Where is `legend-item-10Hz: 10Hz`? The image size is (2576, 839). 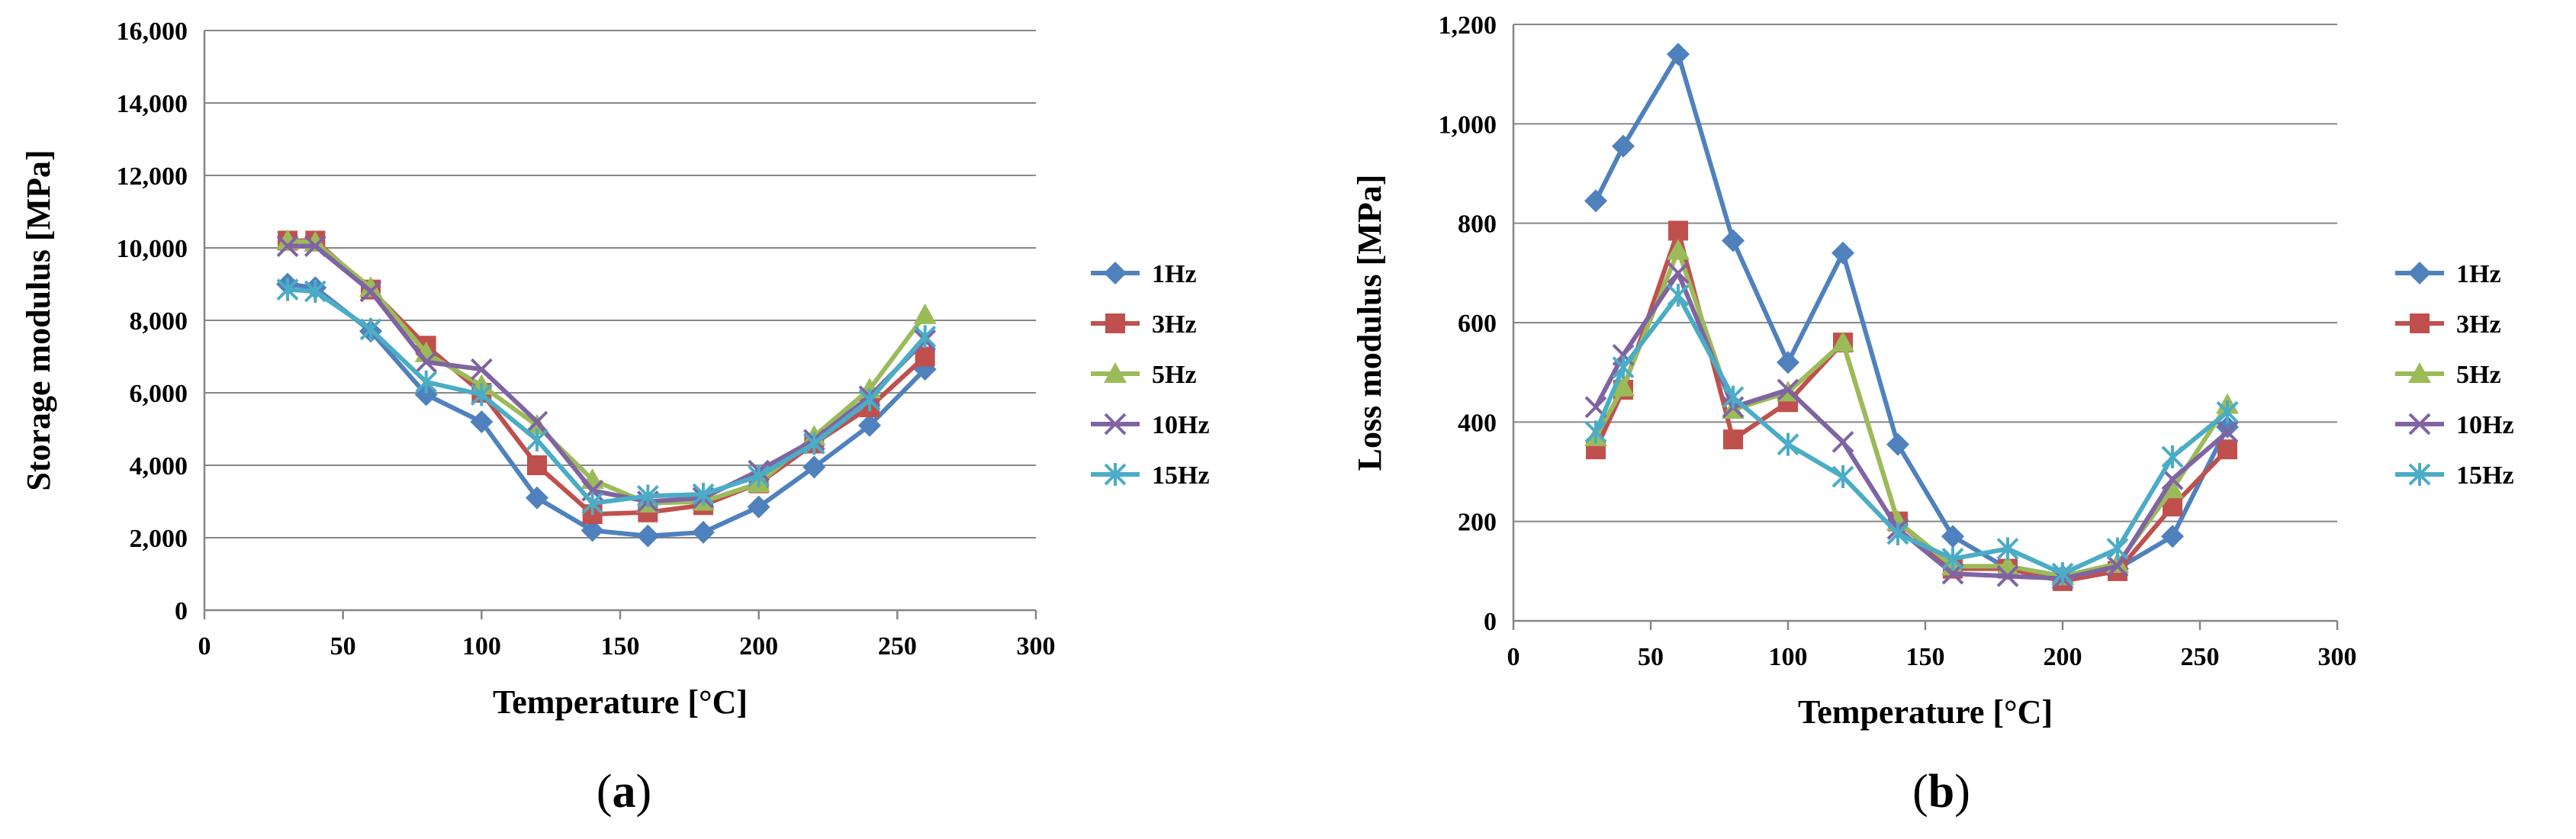
legend-item-10Hz: 10Hz is located at coordinates (1150, 425).